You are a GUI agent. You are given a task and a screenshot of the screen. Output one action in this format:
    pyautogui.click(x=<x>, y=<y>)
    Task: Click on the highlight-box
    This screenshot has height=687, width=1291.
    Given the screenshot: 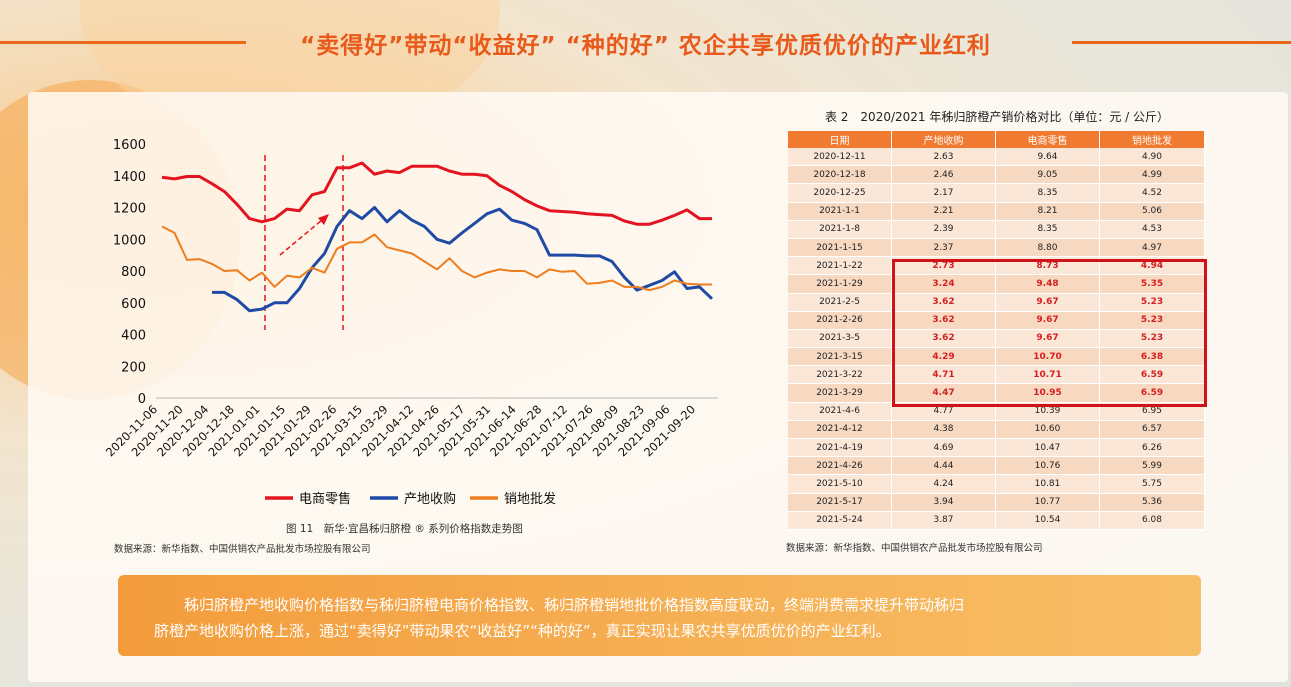 What is the action you would take?
    pyautogui.click(x=1049, y=333)
    